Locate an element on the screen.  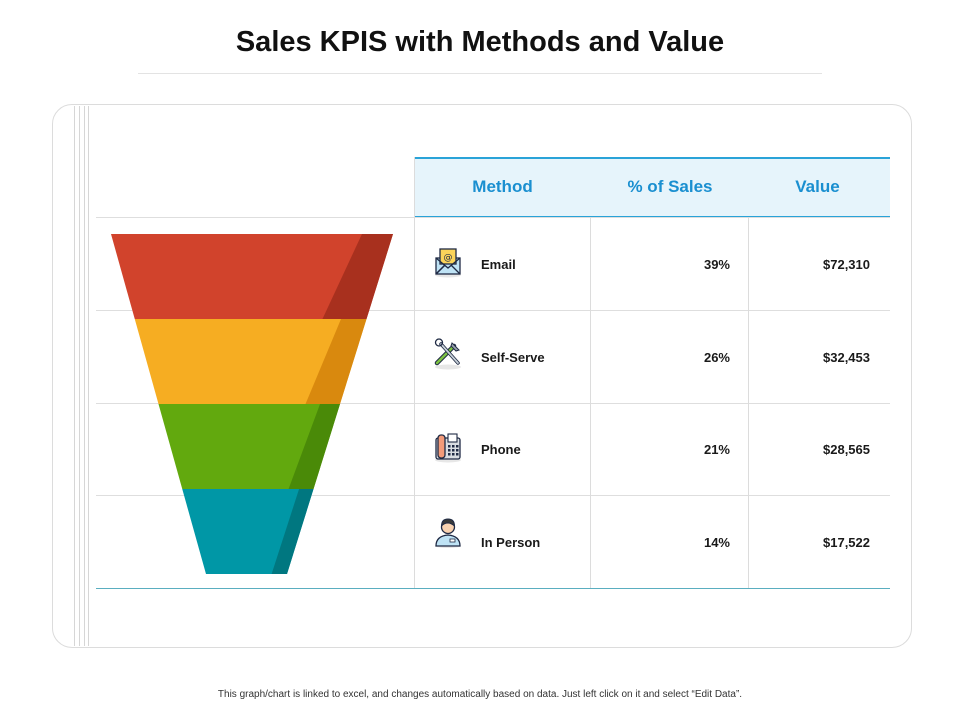
table-bottom-rule is located at coordinates (493, 588).